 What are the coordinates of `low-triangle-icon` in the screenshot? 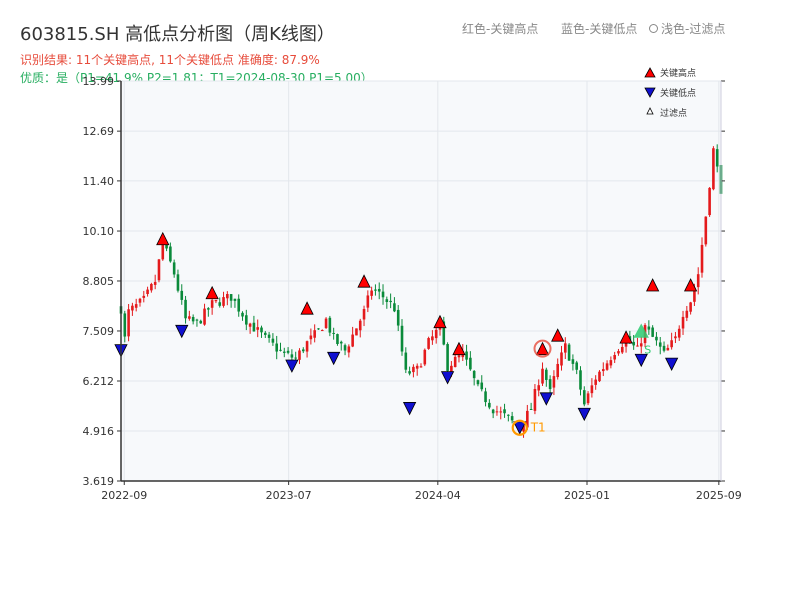 It's located at (650, 92).